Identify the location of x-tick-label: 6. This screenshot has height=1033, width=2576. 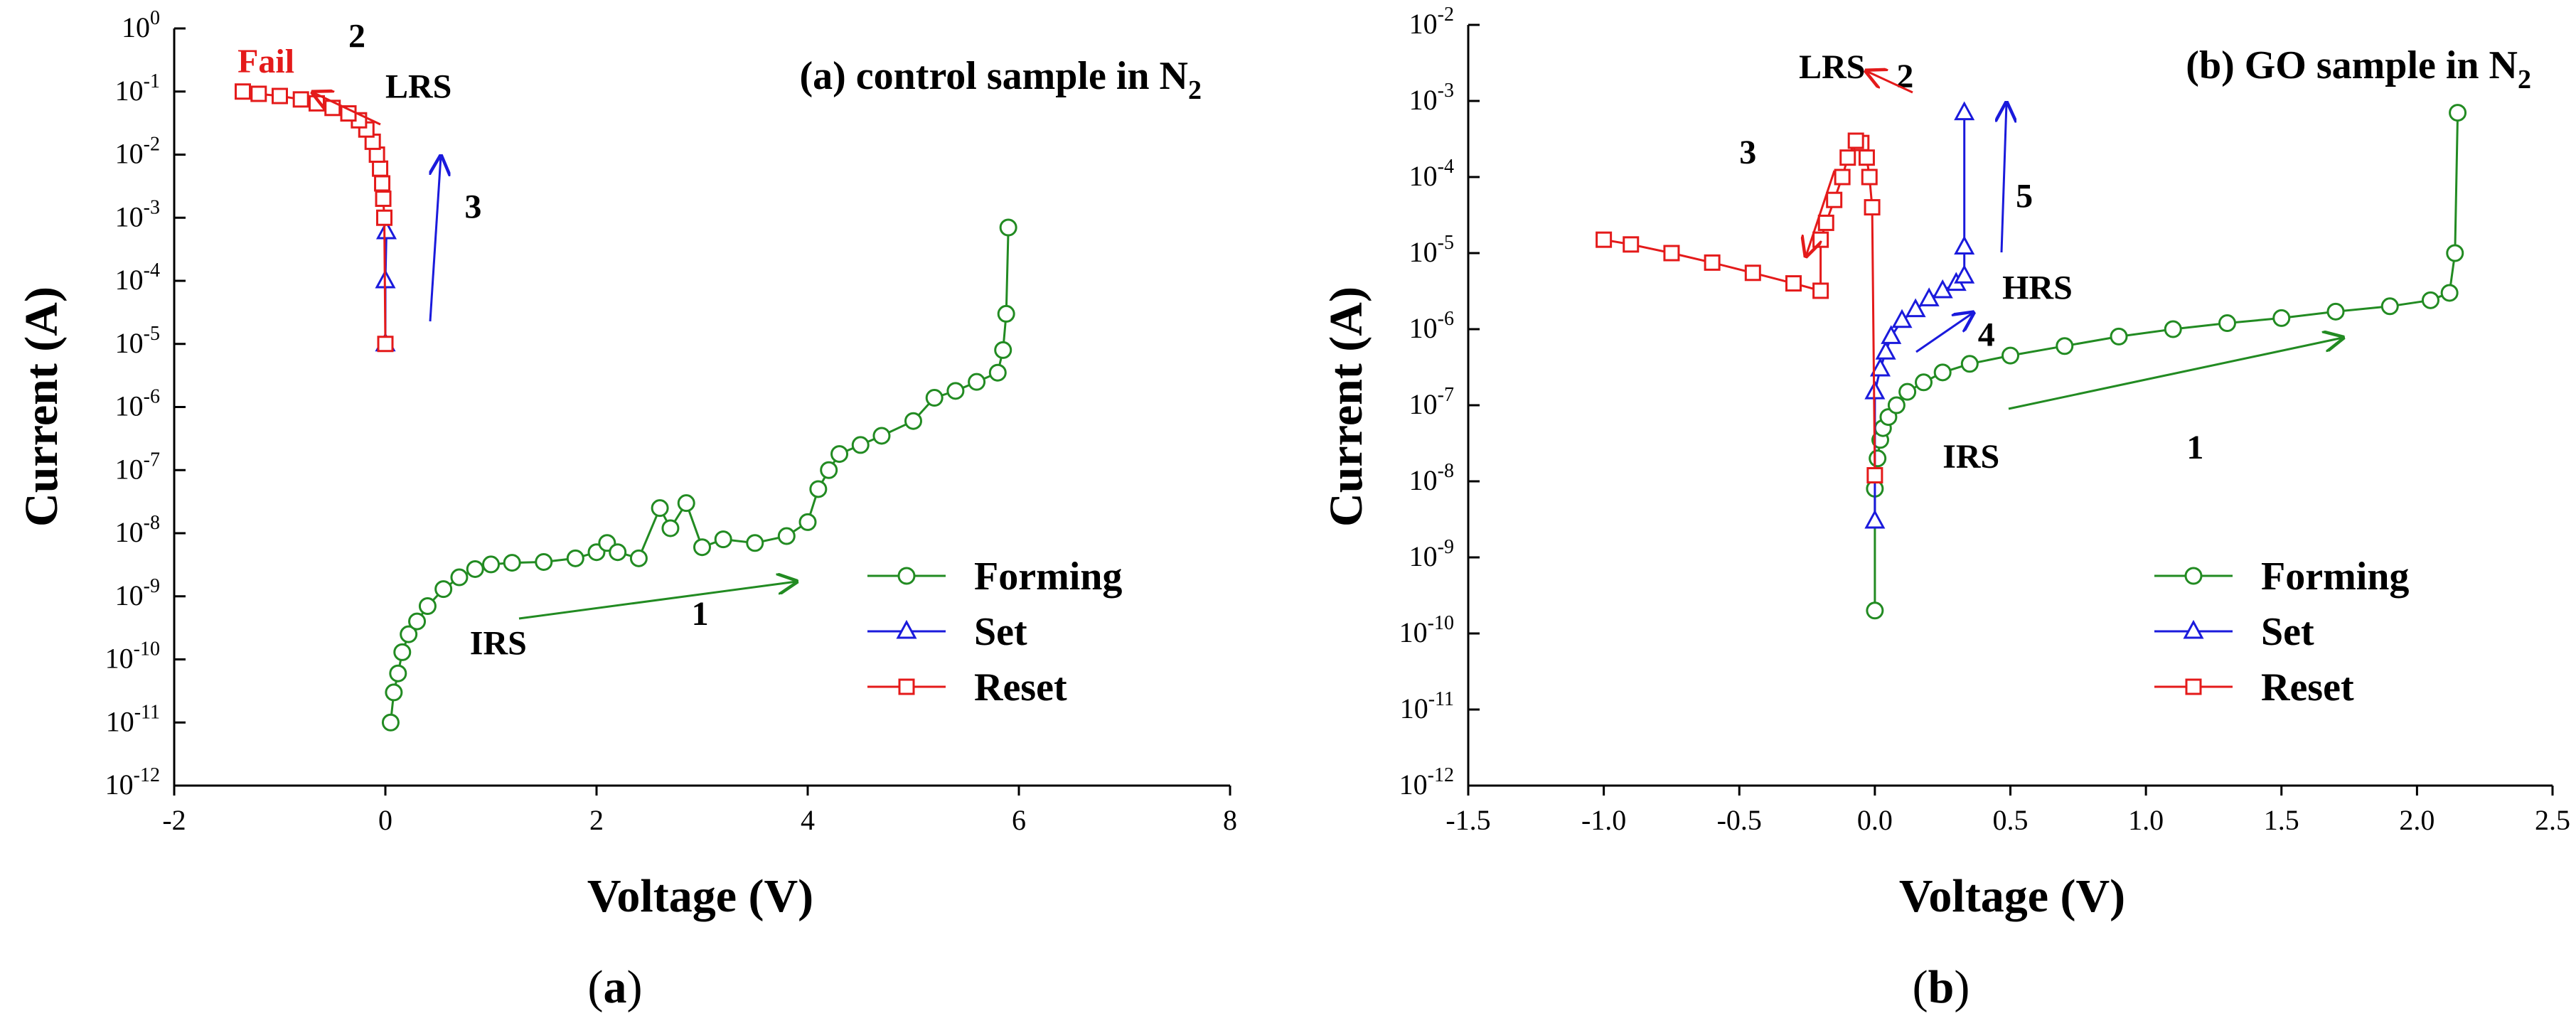
(1019, 820).